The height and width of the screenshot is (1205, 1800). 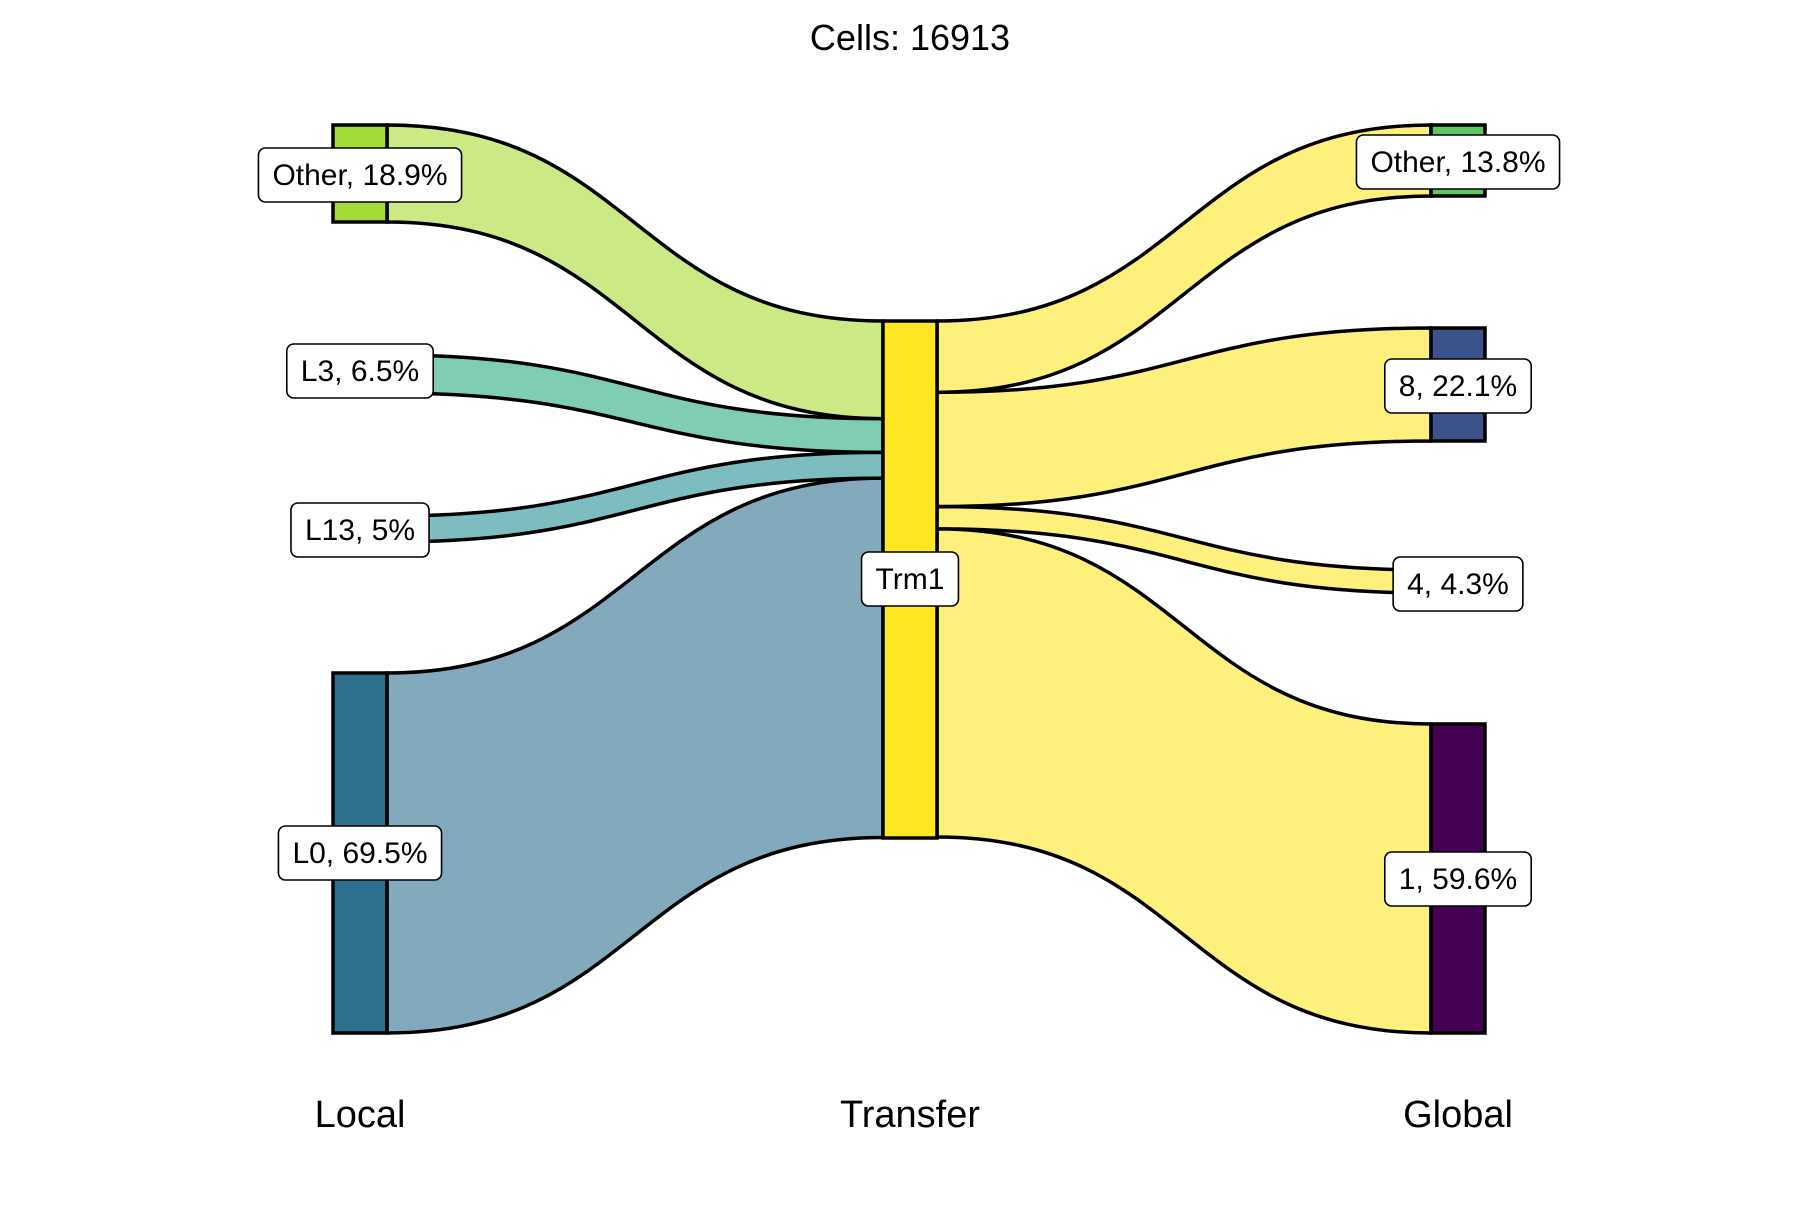 What do you see at coordinates (360, 1115) in the screenshot?
I see `axis-label-local: Local` at bounding box center [360, 1115].